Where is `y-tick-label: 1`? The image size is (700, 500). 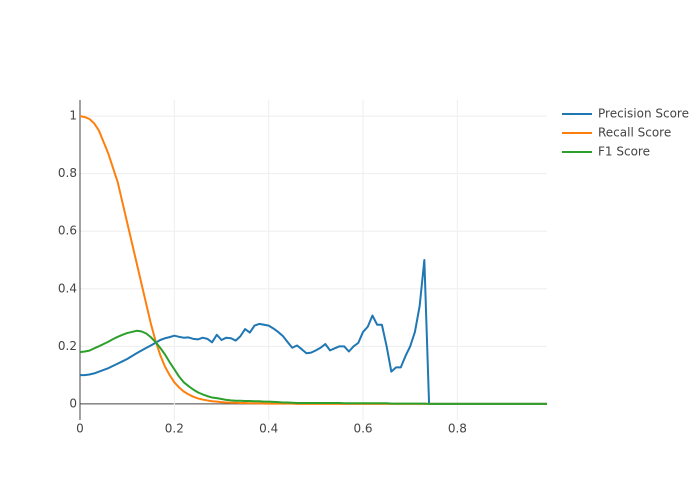
y-tick-label: 1 is located at coordinates (73, 116).